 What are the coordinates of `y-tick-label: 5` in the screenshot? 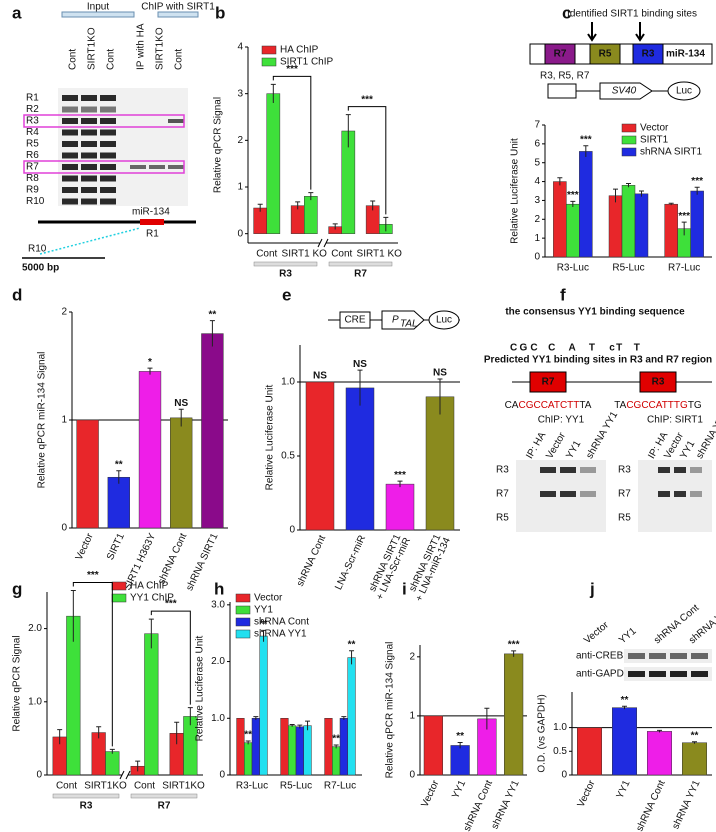 It's located at (537, 162).